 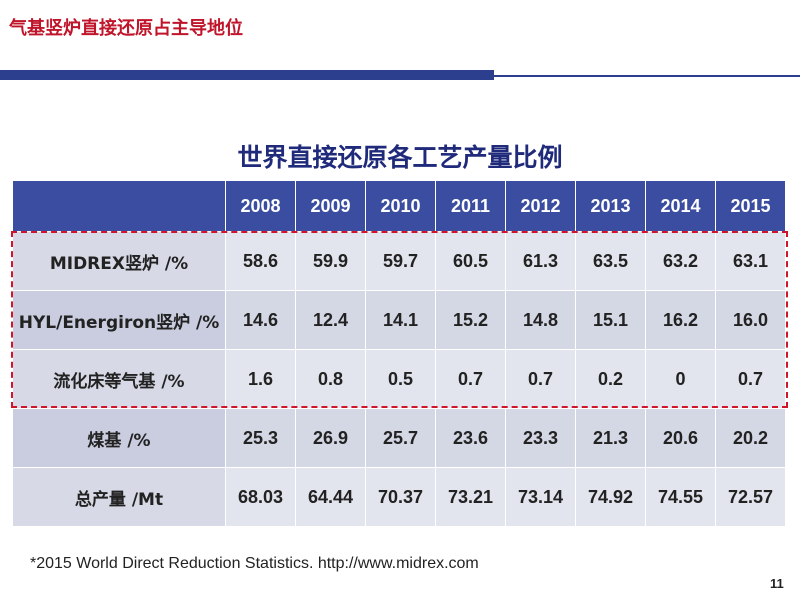 I want to click on row-label: MIDREX竖炉 /%, so click(x=119, y=261).